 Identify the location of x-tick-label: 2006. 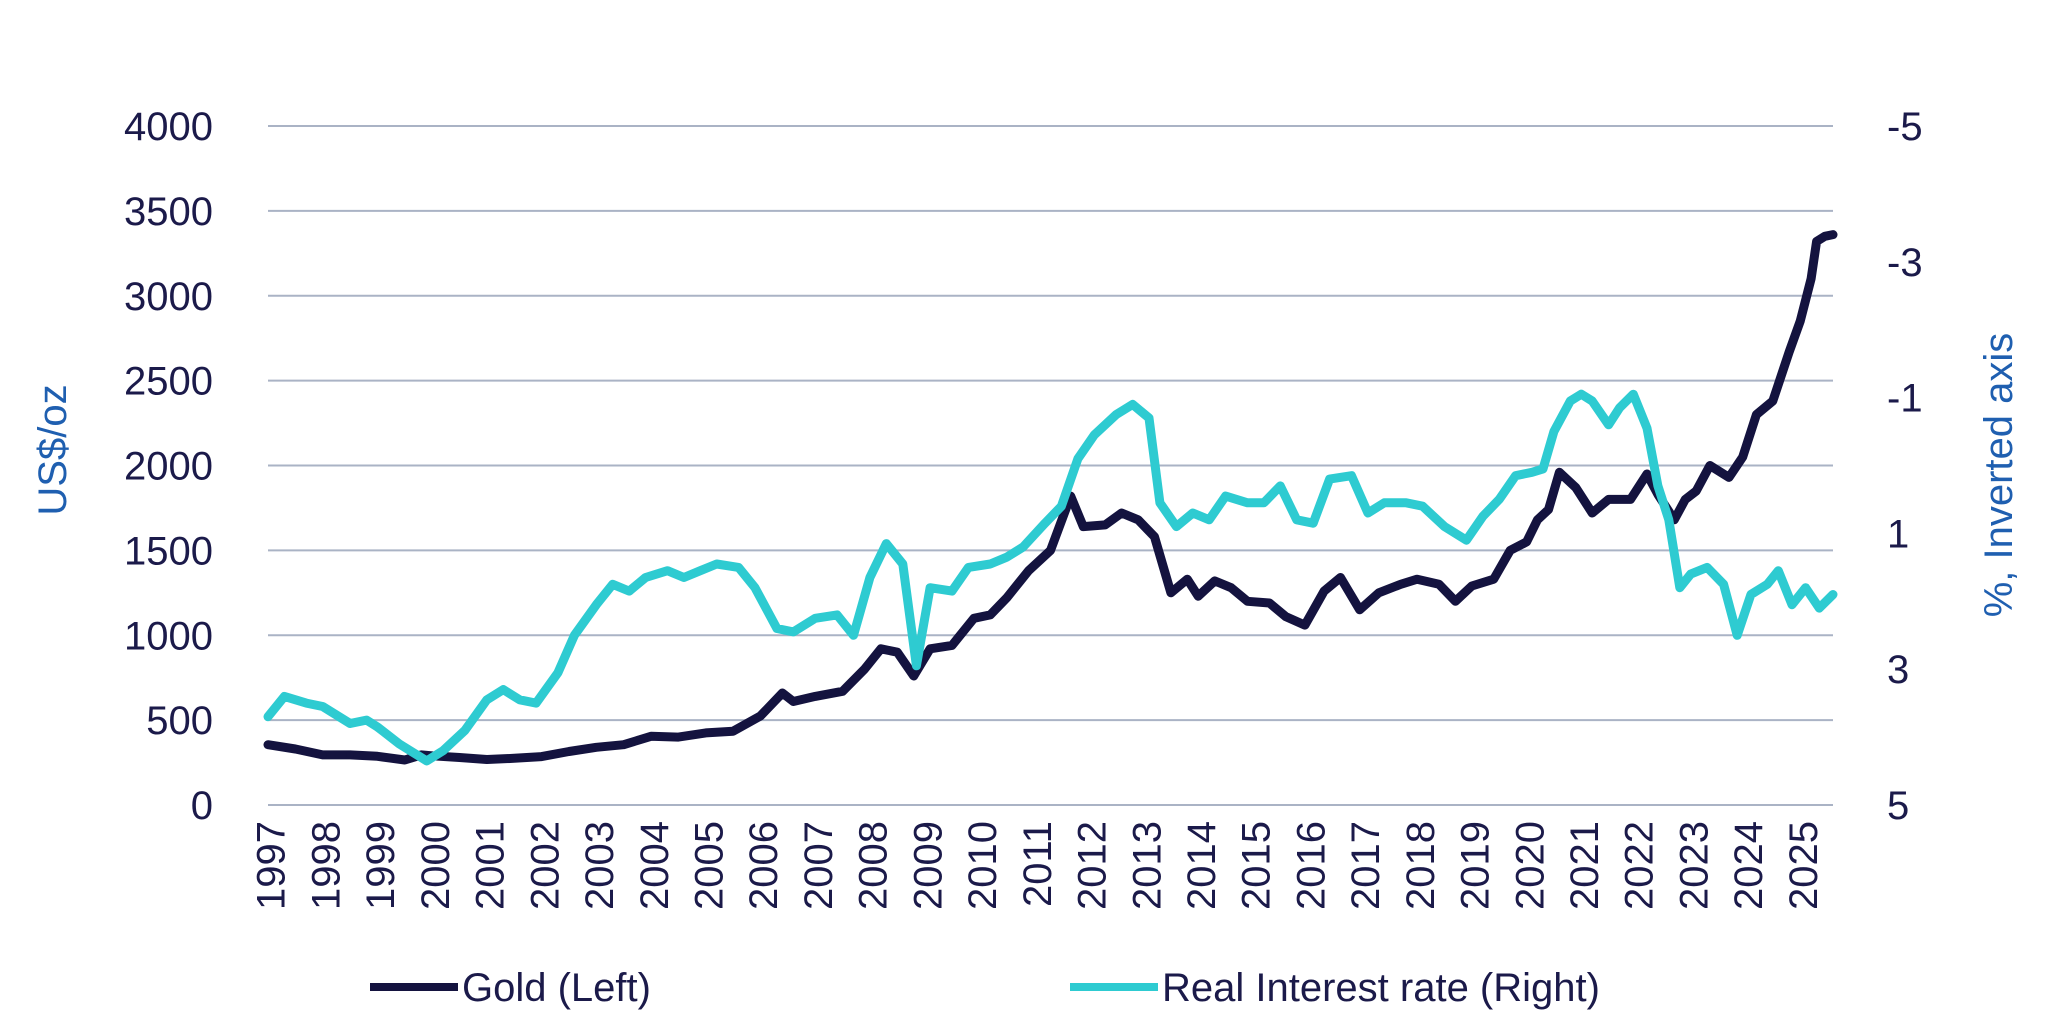
(764, 865).